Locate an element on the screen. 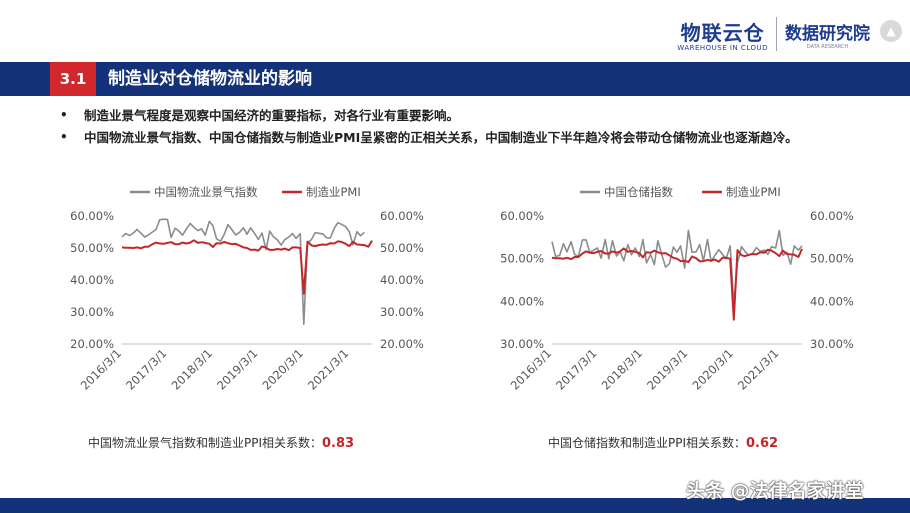 This screenshot has height=513, width=910. watermark: 头条 @法律名家讲堂 is located at coordinates (775, 491).